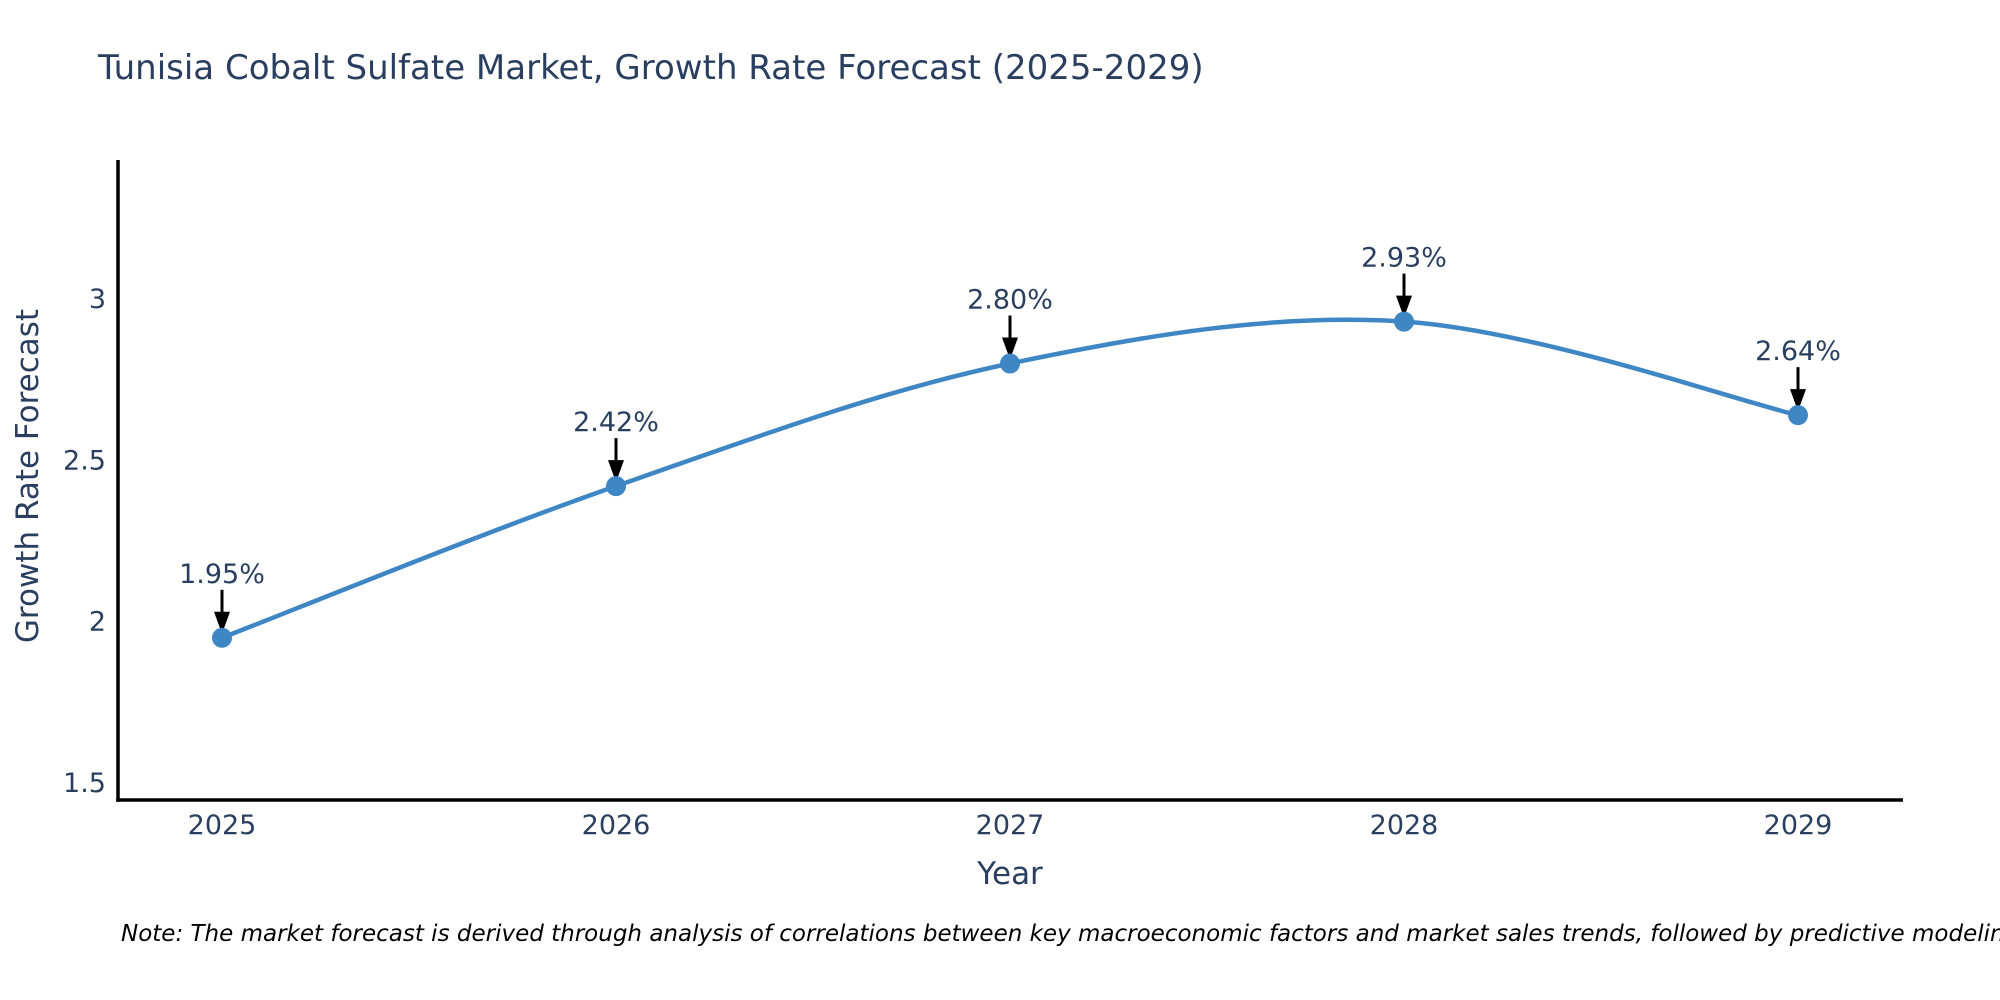 This screenshot has height=1000, width=2000. Describe the element at coordinates (1404, 825) in the screenshot. I see `x-tick-label: 2028` at that location.